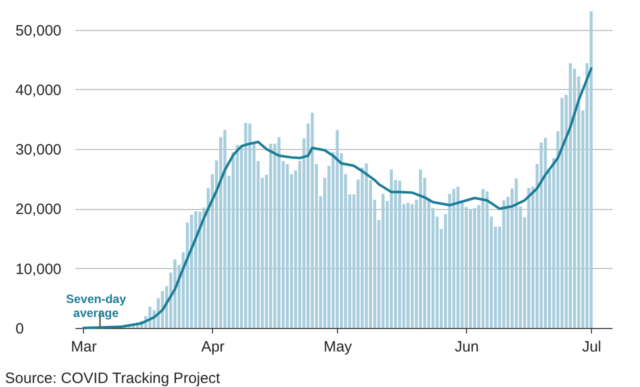 The image size is (640, 387). I want to click on y-tick-label: 10,000, so click(39, 269).